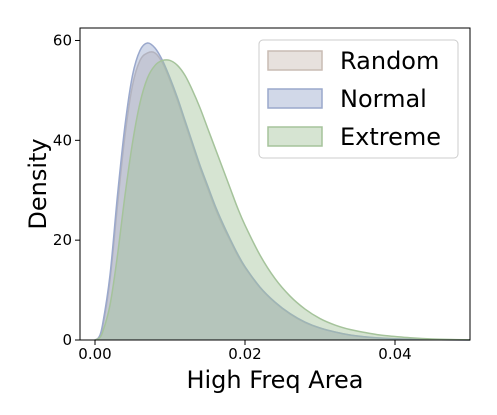 The width and height of the screenshot is (497, 415). What do you see at coordinates (62, 40) in the screenshot?
I see `y-tick-label: 60` at bounding box center [62, 40].